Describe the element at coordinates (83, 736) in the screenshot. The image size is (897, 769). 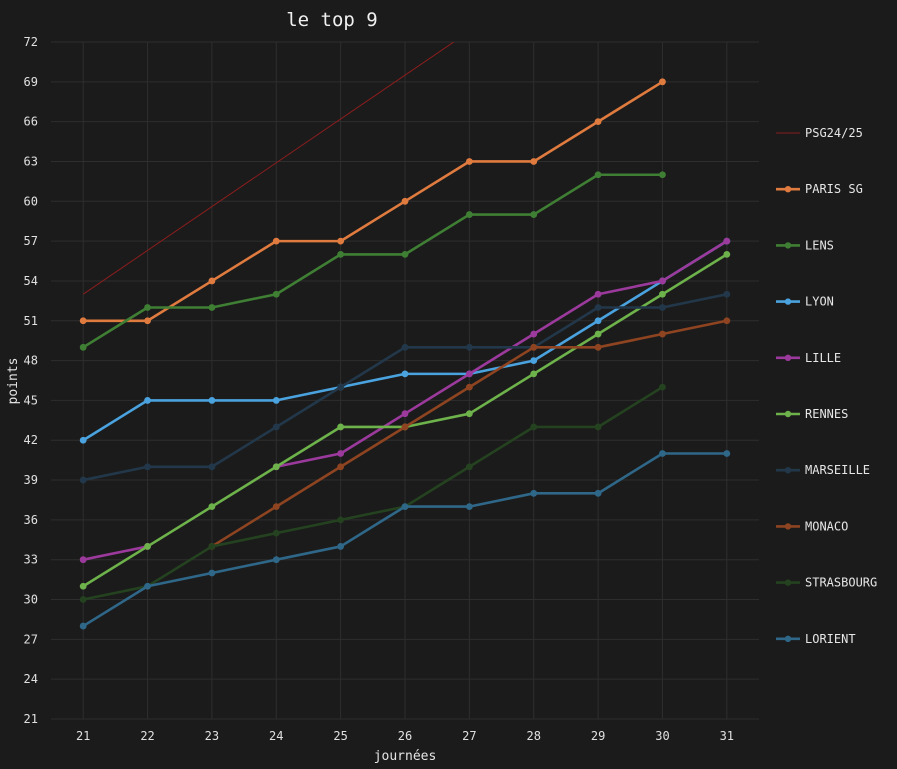
I see `x-tick-label: 21` at that location.